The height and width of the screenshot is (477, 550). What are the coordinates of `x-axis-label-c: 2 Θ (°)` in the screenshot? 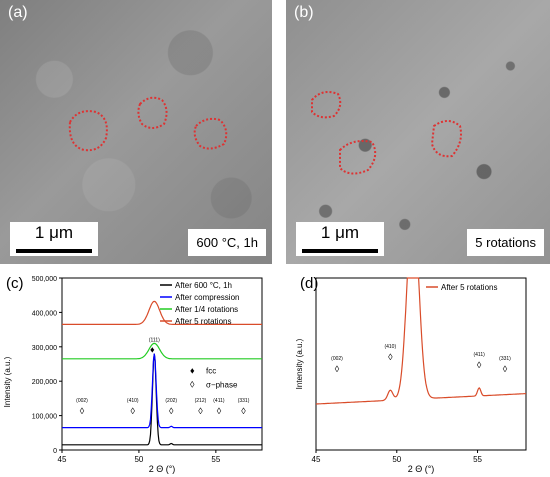 It's located at (162, 469).